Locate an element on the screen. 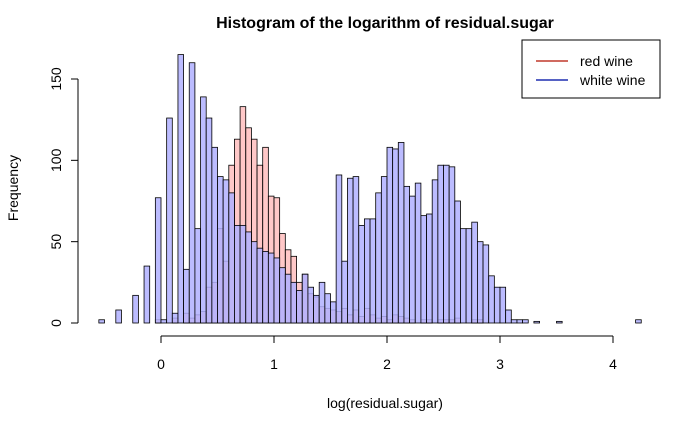 This screenshot has width=700, height=432. x-axis-label: log(residual.sugar) is located at coordinates (385, 403).